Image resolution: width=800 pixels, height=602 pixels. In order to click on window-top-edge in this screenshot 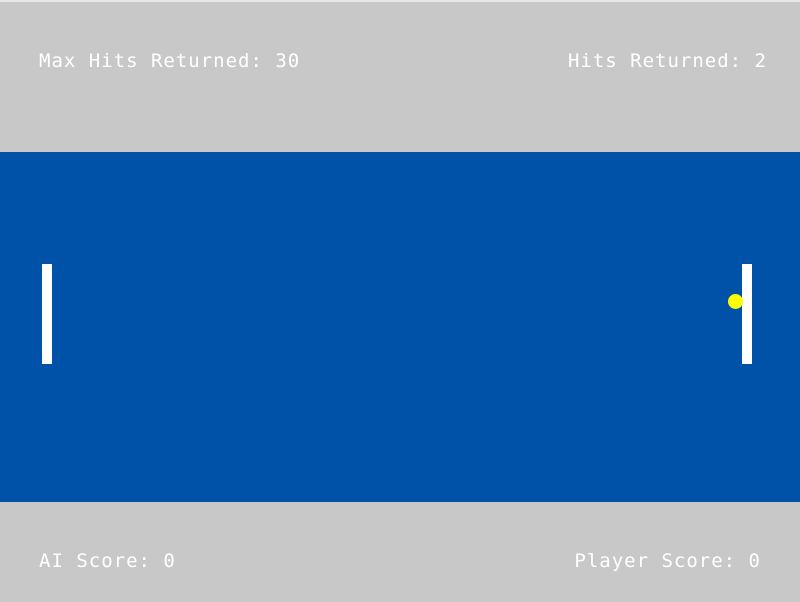, I will do `click(400, 1)`.